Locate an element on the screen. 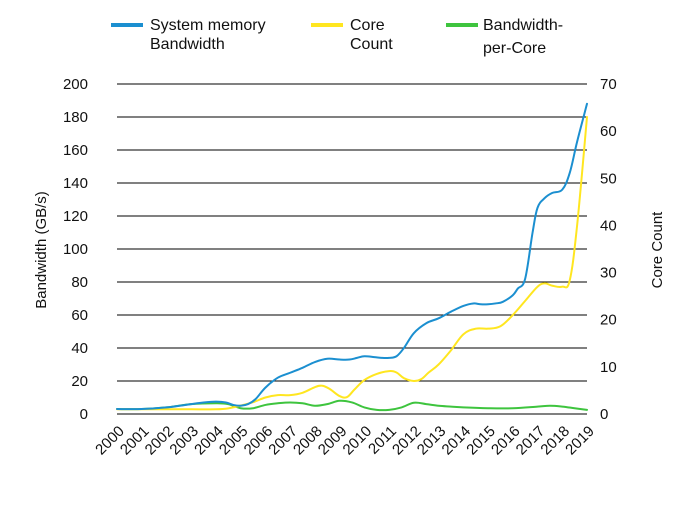 The height and width of the screenshot is (509, 700). x-tick-label: 2019 is located at coordinates (580, 441).